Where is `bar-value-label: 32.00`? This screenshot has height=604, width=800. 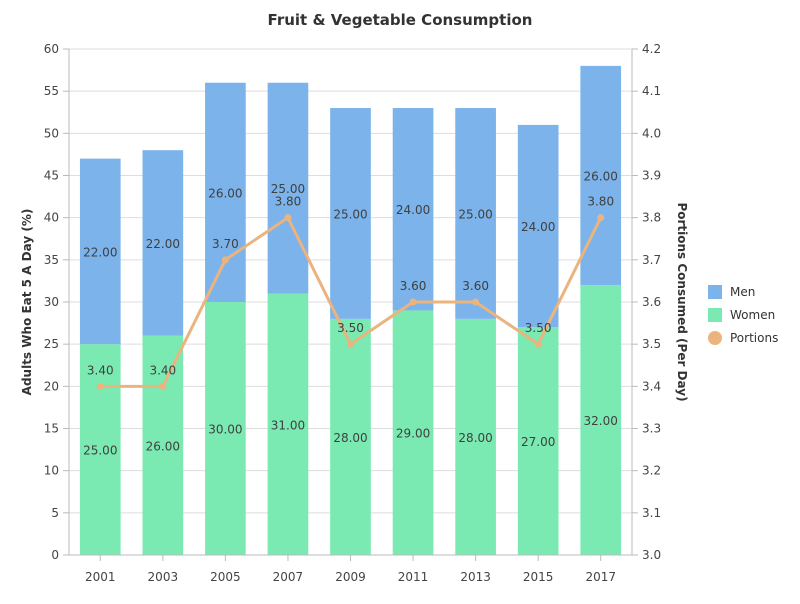
bar-value-label: 32.00 is located at coordinates (601, 421).